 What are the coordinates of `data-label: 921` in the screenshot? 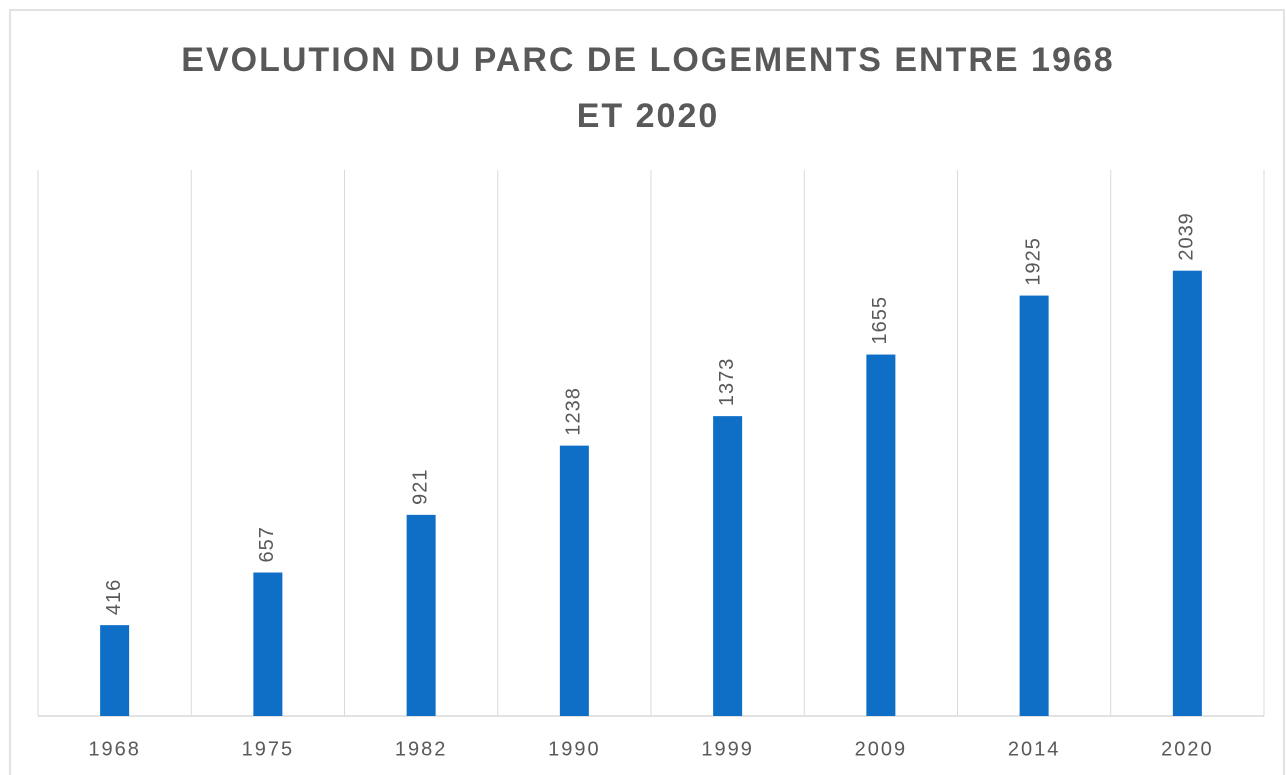 It's located at (420, 486).